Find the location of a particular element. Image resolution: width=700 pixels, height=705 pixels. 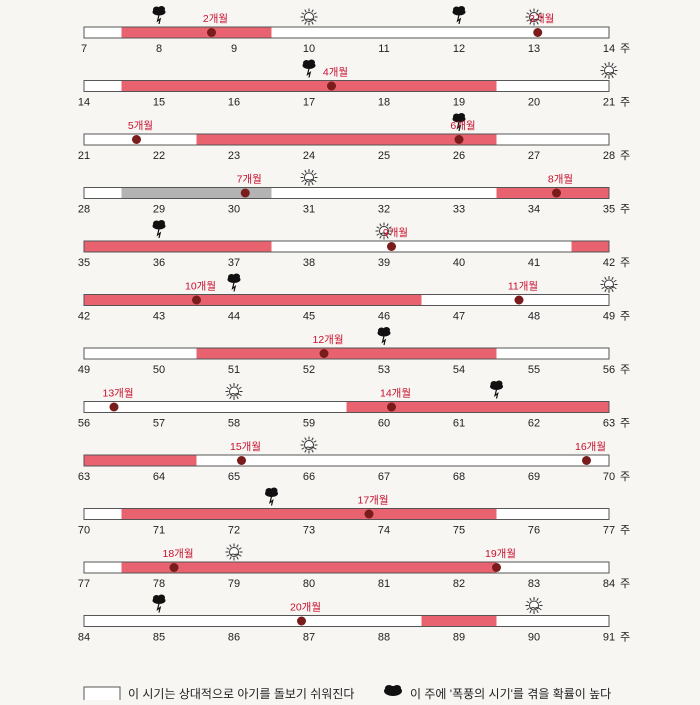

week-tick-label: 18 is located at coordinates (384, 103).